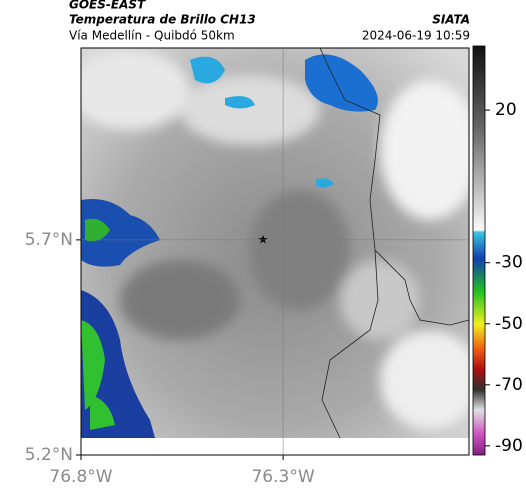 The image size is (526, 491). Describe the element at coordinates (107, 6) in the screenshot. I see `source: GOES-EAST` at that location.